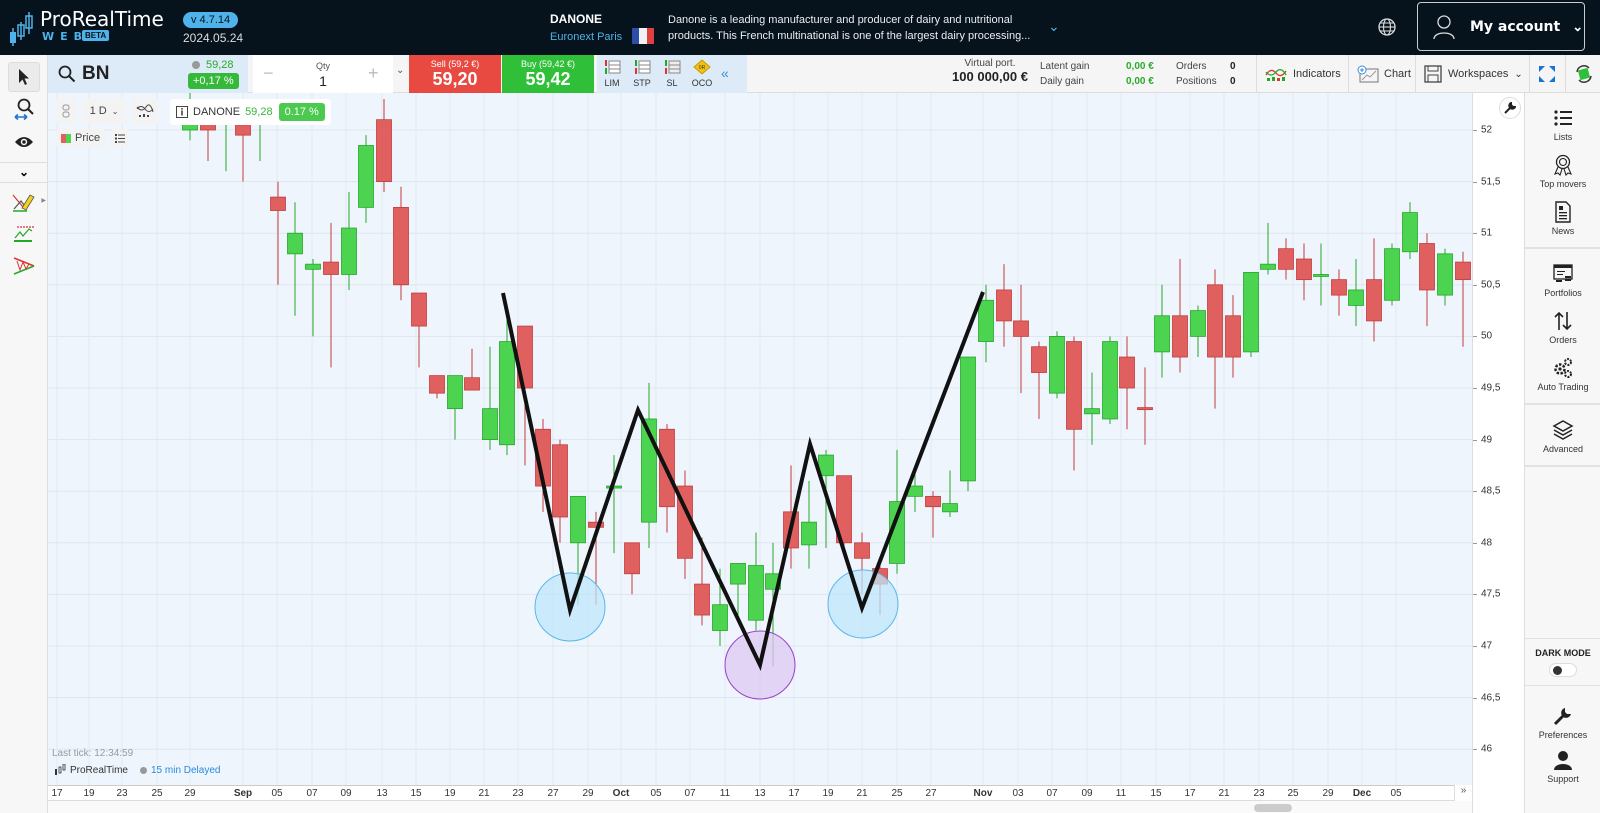  I want to click on series-list-button, so click(120, 138).